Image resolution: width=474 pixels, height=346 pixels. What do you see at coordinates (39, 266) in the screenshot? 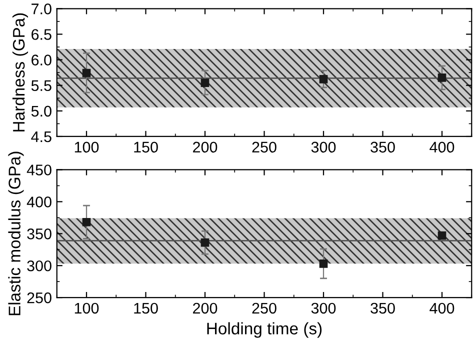
I see `y-tick-label: 300` at bounding box center [39, 266].